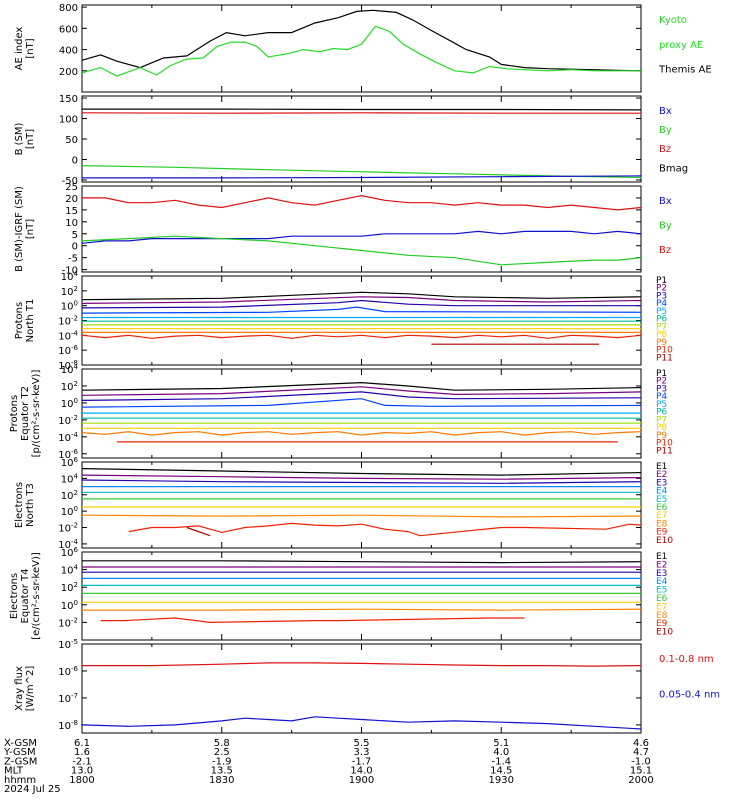 Image resolution: width=750 pixels, height=800 pixels. I want to click on y-axis-label: Protons, so click(14, 413).